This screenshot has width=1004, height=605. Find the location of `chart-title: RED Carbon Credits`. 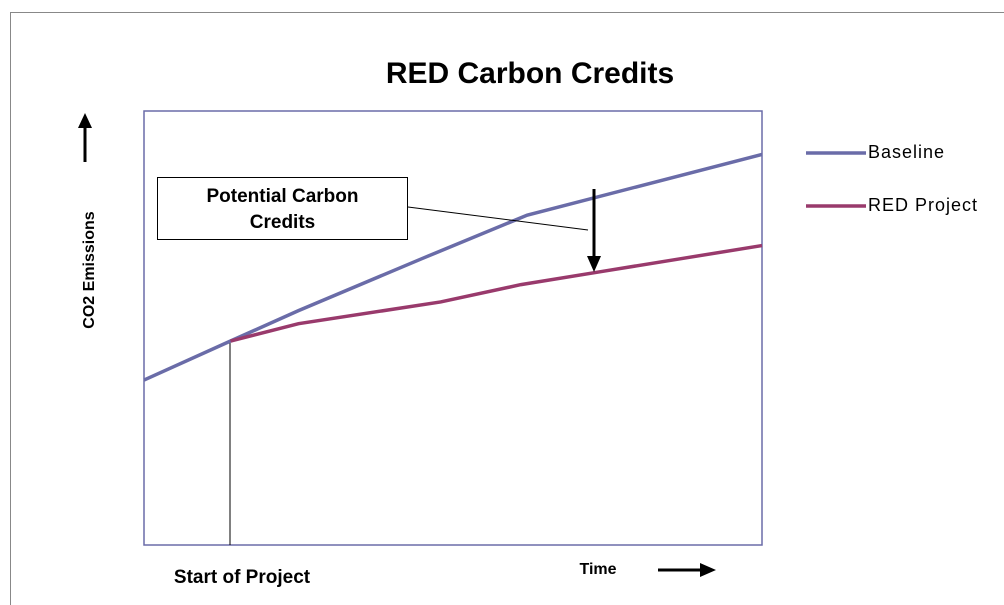

chart-title: RED Carbon Credits is located at coordinates (530, 73).